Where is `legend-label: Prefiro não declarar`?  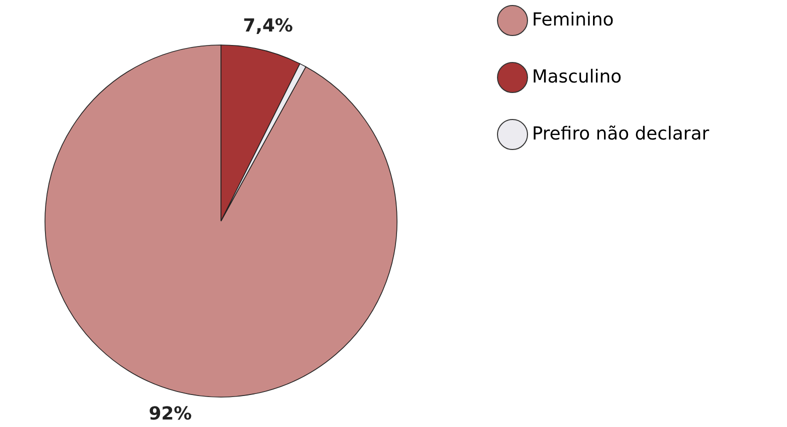 legend-label: Prefiro não declarar is located at coordinates (621, 134).